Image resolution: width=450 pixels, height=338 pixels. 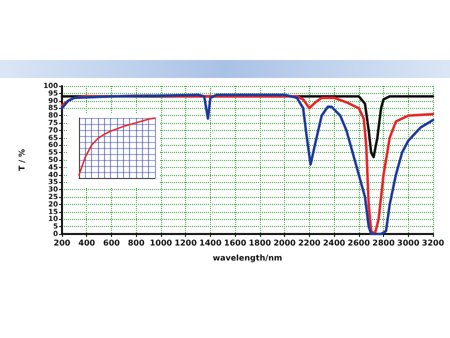 I want to click on x-axis-title: wavelength/nm, so click(x=247, y=258).